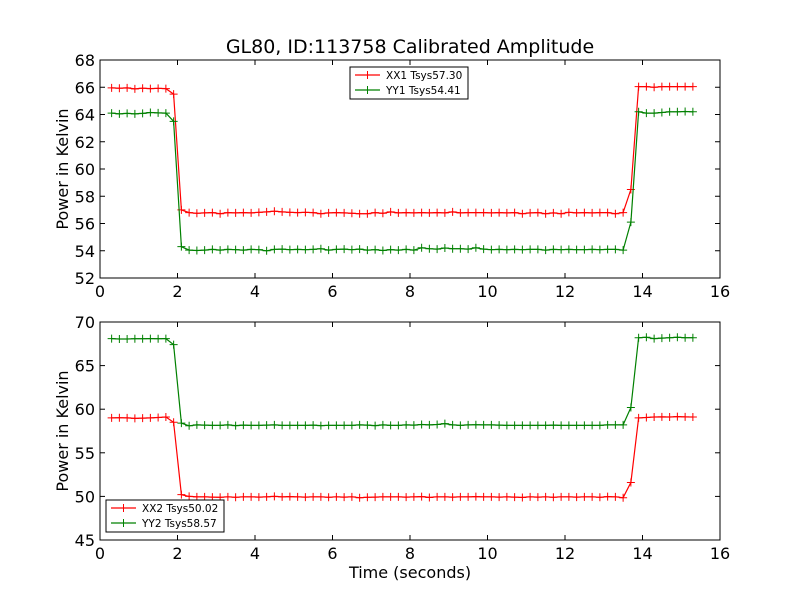 The width and height of the screenshot is (800, 600). I want to click on x-tick-label: 12, so click(565, 291).